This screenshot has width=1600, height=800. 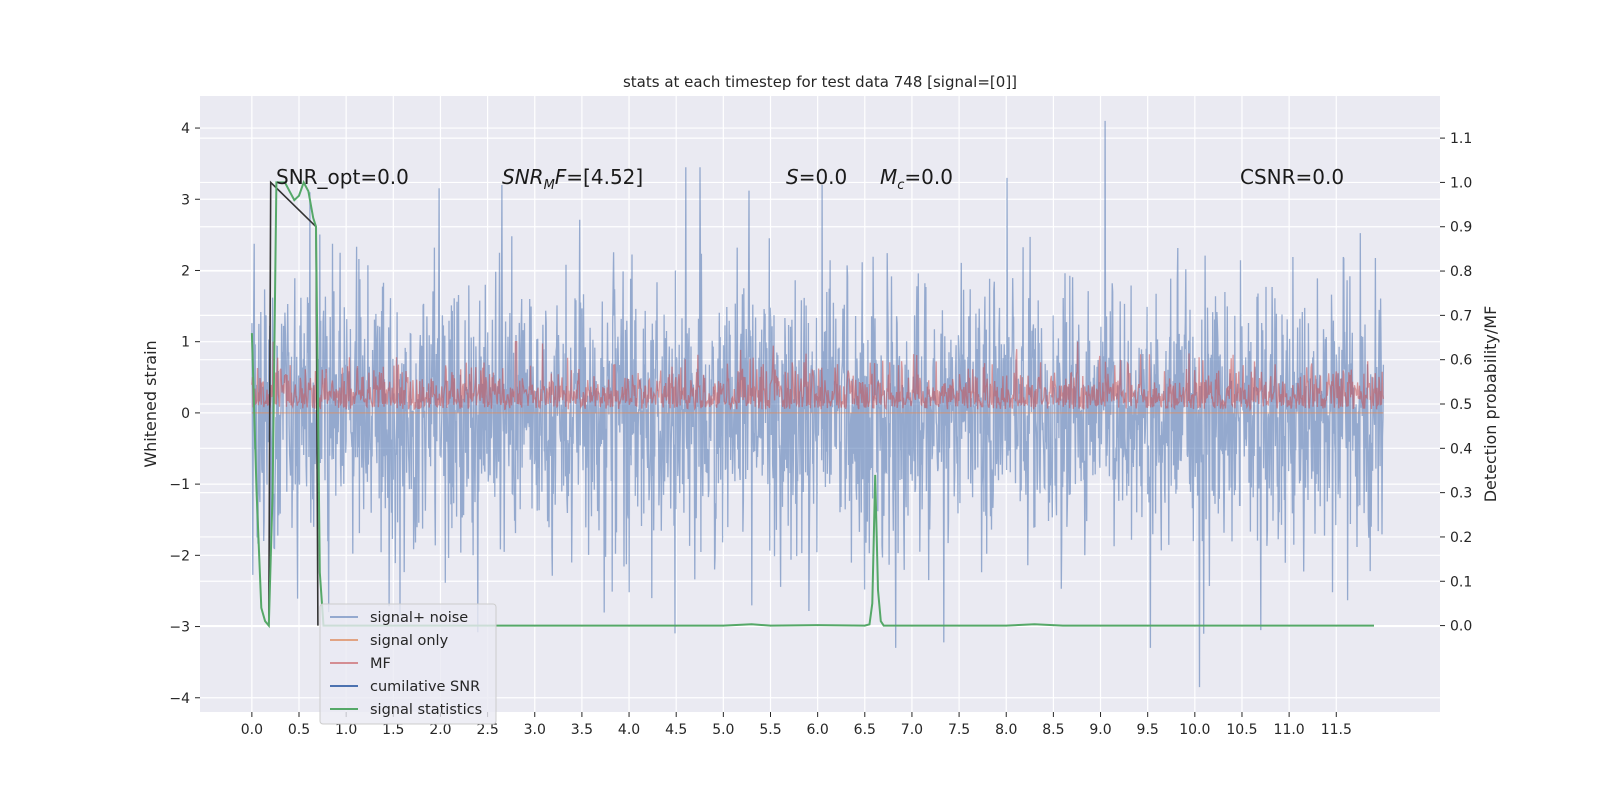 I want to click on y-tick-label: 4, so click(x=185, y=129).